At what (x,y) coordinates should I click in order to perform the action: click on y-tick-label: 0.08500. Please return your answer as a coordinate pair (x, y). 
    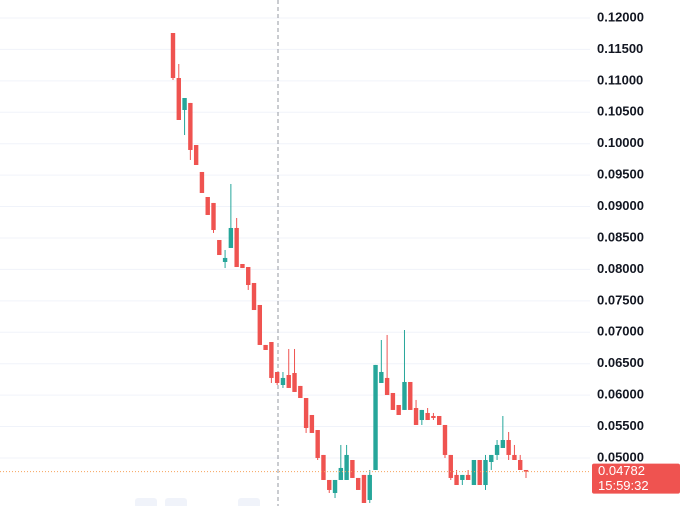
    Looking at the image, I should click on (620, 236).